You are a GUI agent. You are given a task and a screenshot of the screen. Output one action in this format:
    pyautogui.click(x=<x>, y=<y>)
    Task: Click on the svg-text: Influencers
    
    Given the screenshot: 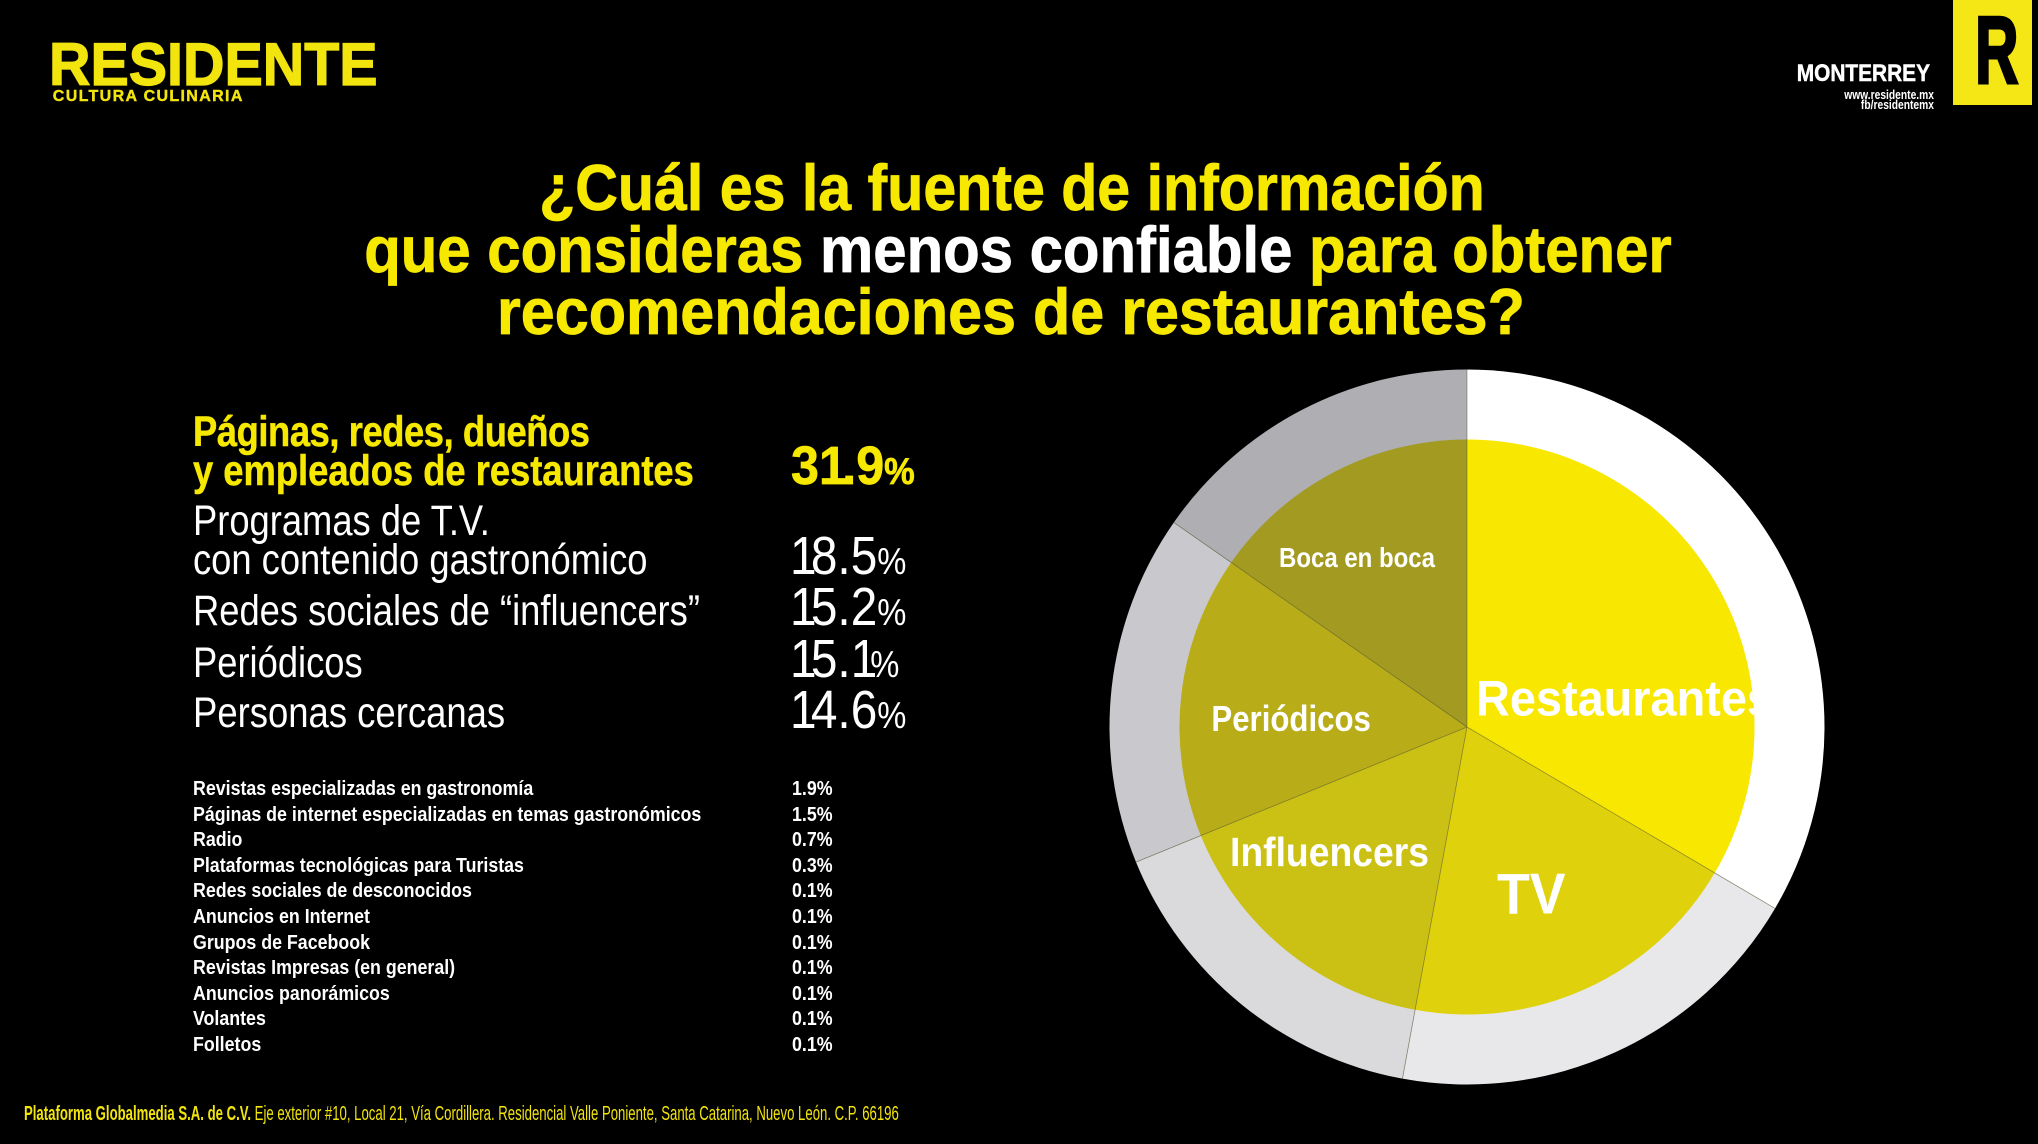 What is the action you would take?
    pyautogui.click(x=1329, y=852)
    